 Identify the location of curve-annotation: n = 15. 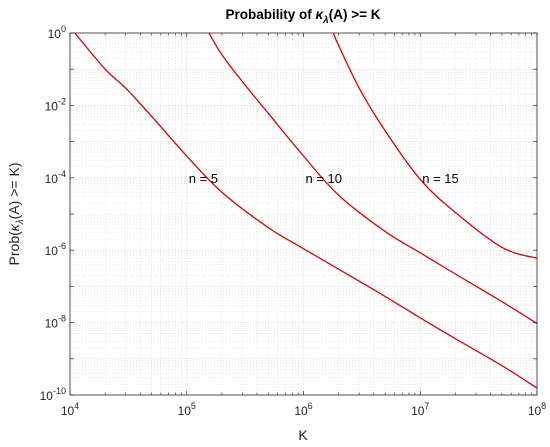
(440, 178).